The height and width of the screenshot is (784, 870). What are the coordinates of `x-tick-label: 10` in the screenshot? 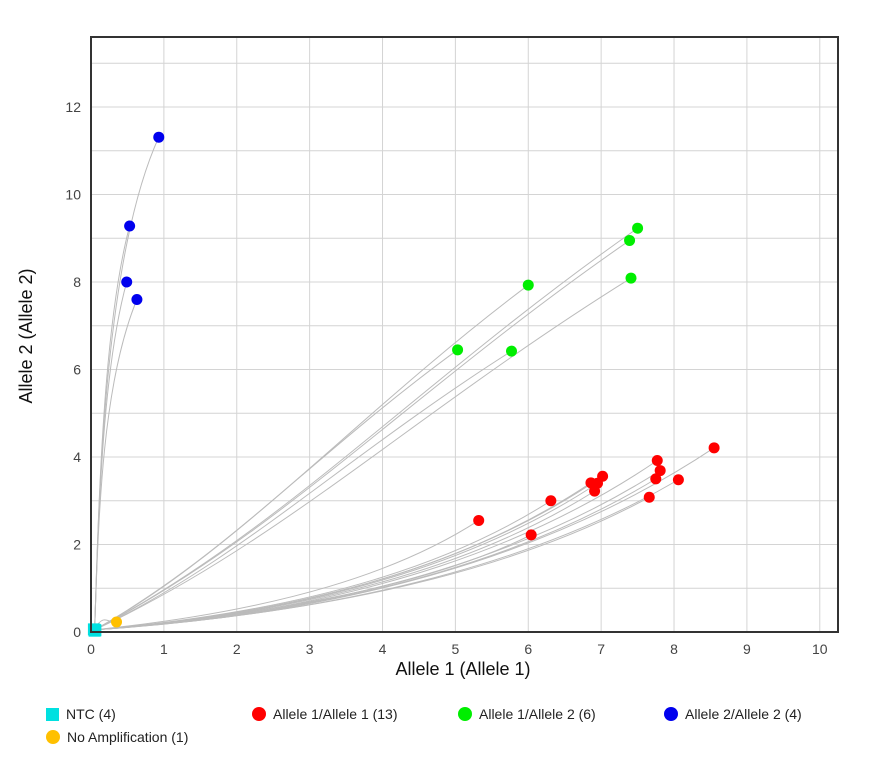 It's located at (820, 649).